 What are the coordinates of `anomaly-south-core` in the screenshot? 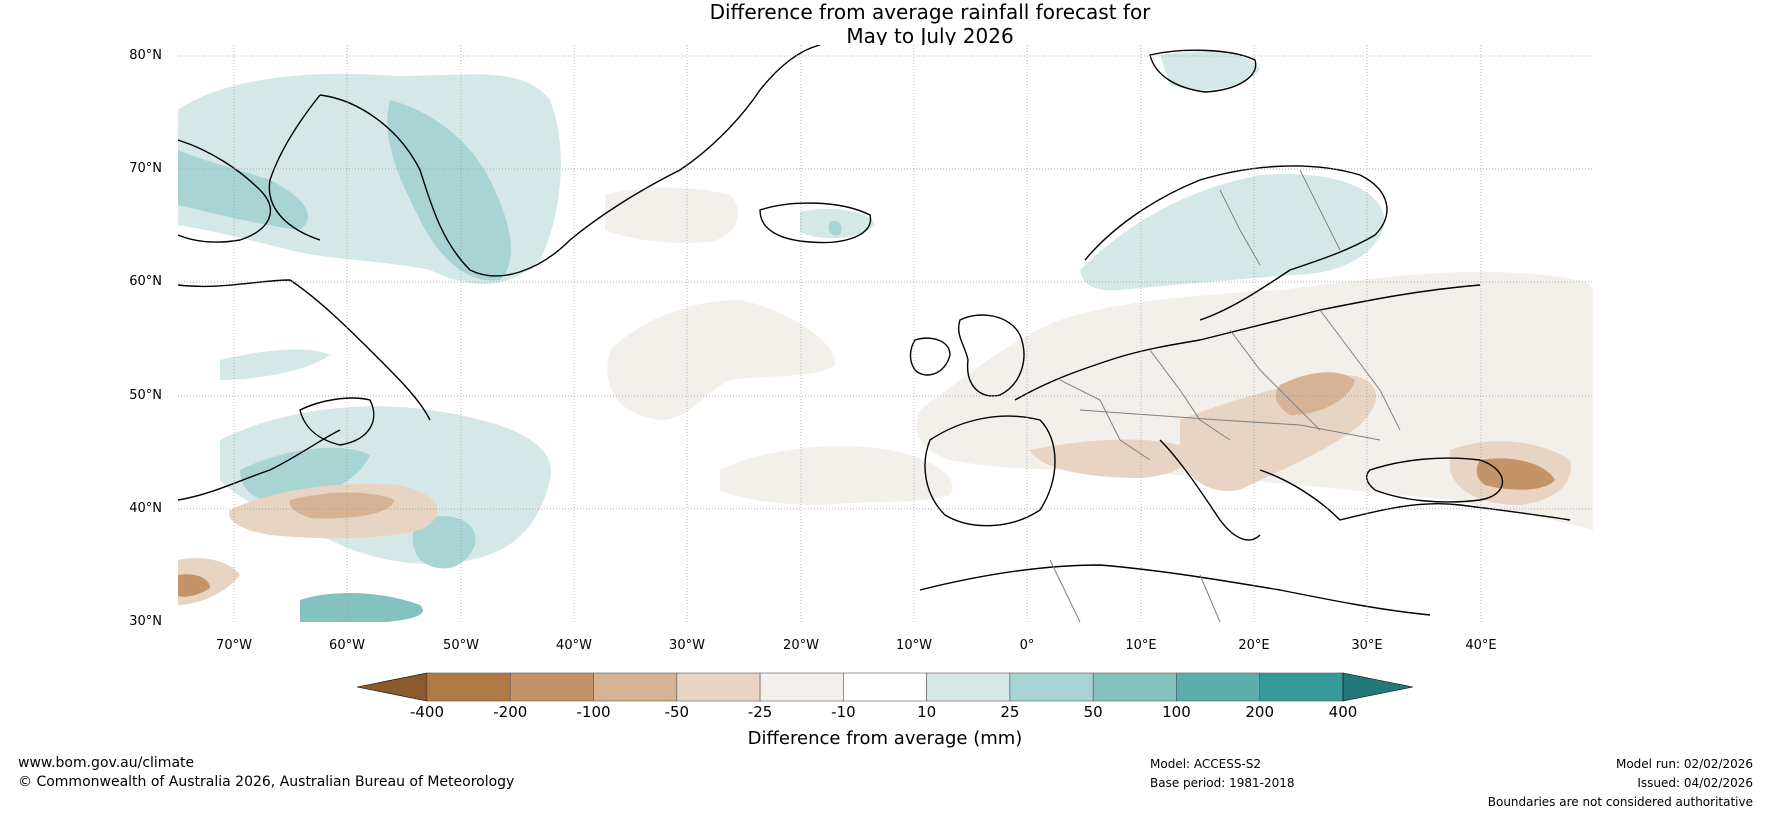 It's located at (361, 607).